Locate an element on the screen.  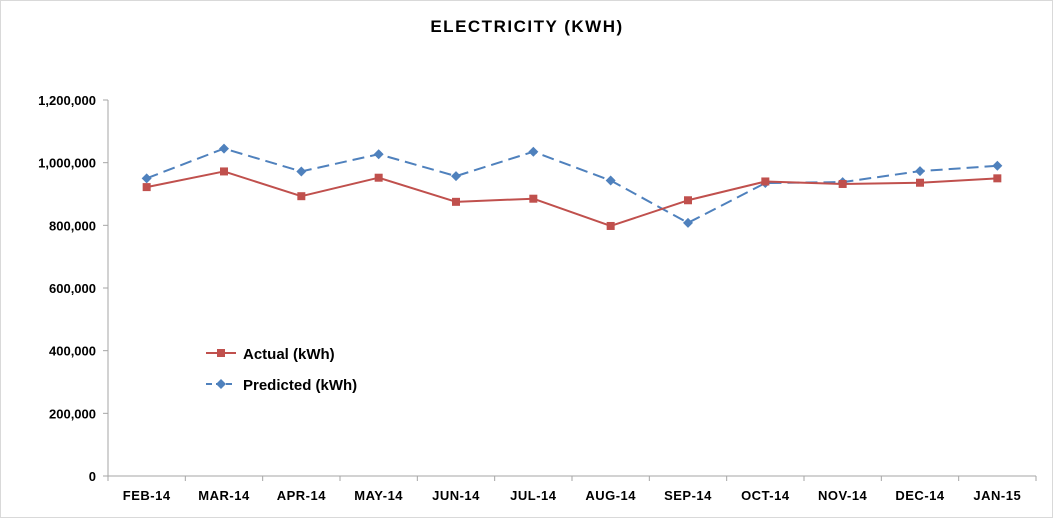
series-layer is located at coordinates (572, 186).